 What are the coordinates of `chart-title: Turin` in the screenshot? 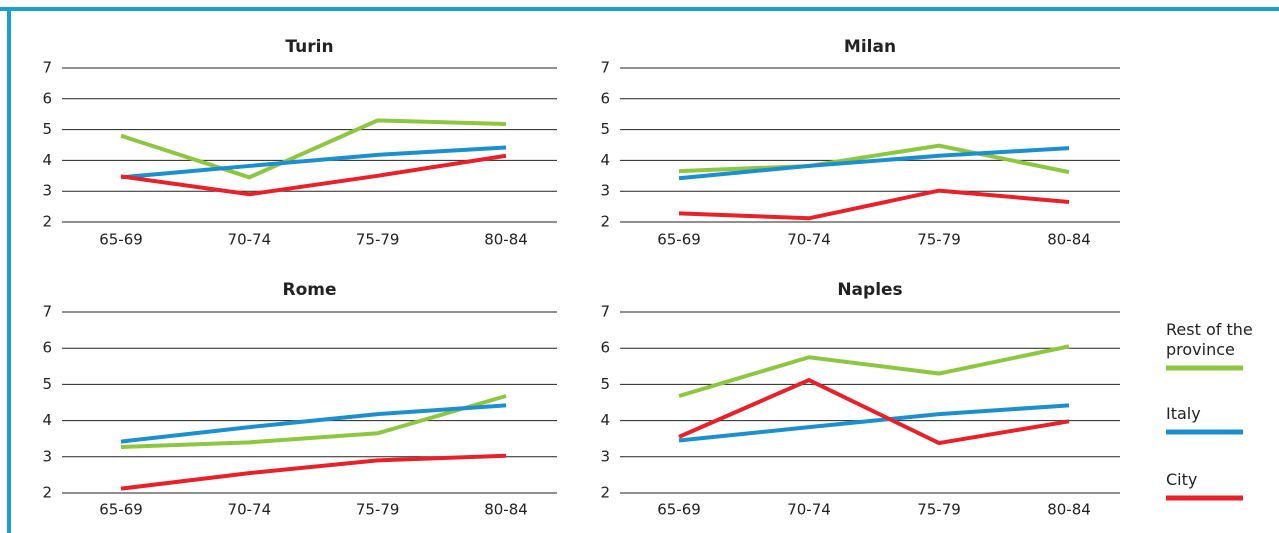 It's located at (309, 47).